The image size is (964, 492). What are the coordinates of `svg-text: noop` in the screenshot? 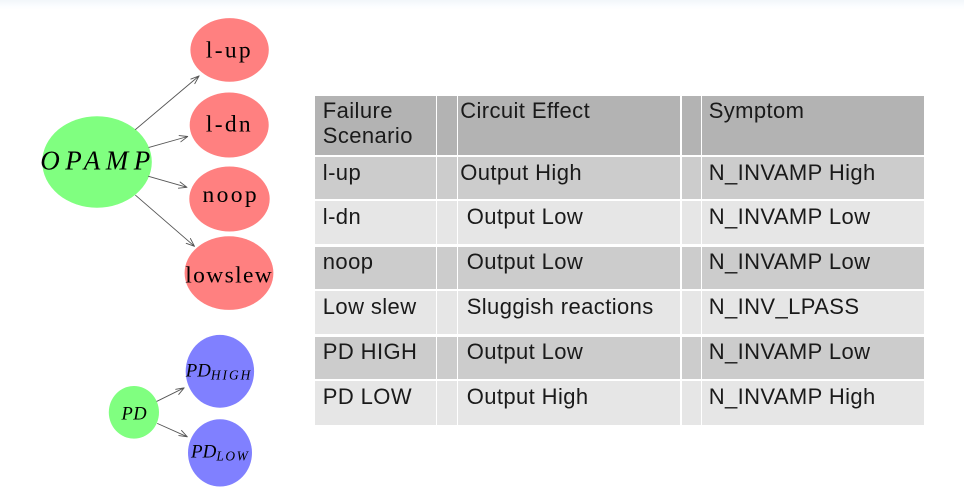 It's located at (230, 195).